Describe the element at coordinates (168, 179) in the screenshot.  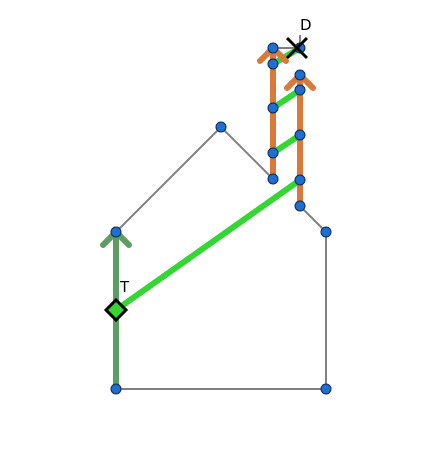
I see `outline-edge-left-roof` at that location.